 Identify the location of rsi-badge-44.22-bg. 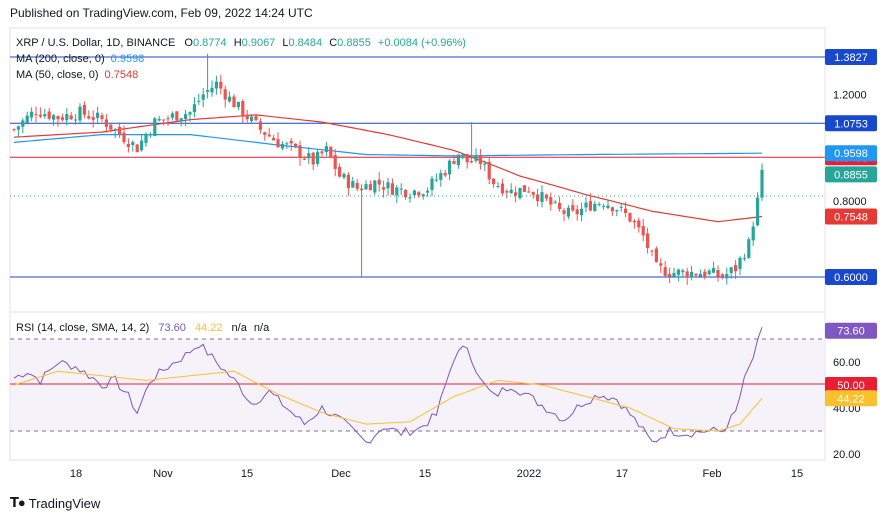
(851, 398).